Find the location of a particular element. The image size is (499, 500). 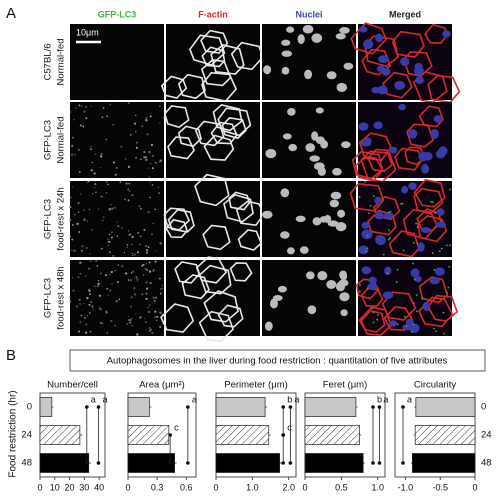

significance-letter: b is located at coordinates (289, 399).